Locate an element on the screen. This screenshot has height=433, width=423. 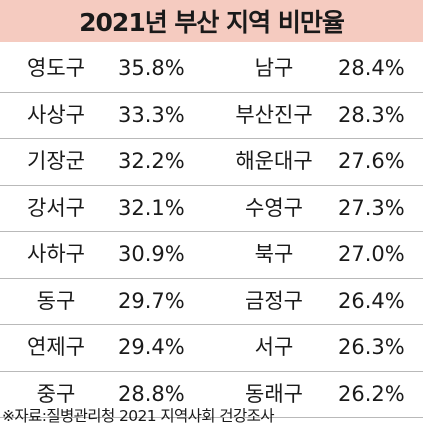
obesity-rate-value: 27.0% is located at coordinates (371, 254).